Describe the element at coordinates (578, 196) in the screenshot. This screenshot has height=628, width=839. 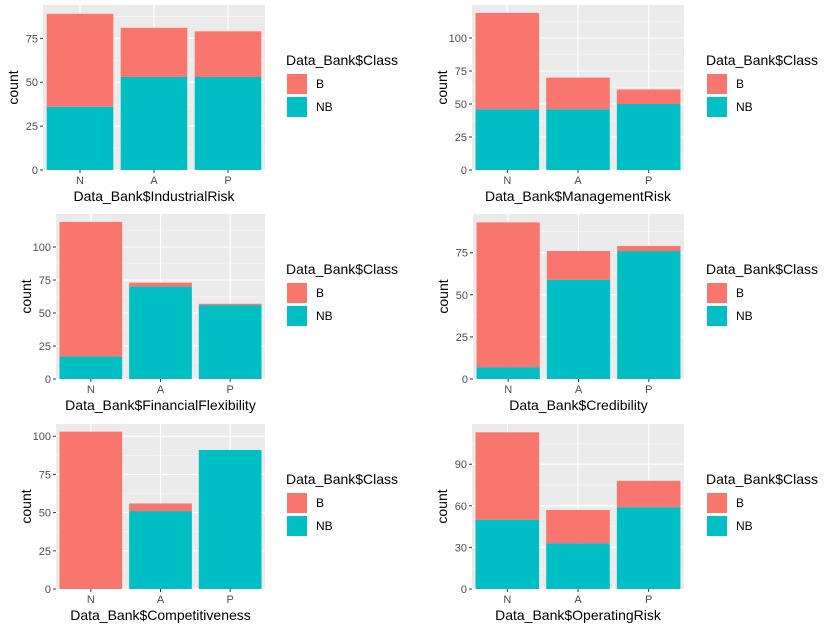
I see `x-axis-title: Data_Bank$ManagementRisk` at that location.